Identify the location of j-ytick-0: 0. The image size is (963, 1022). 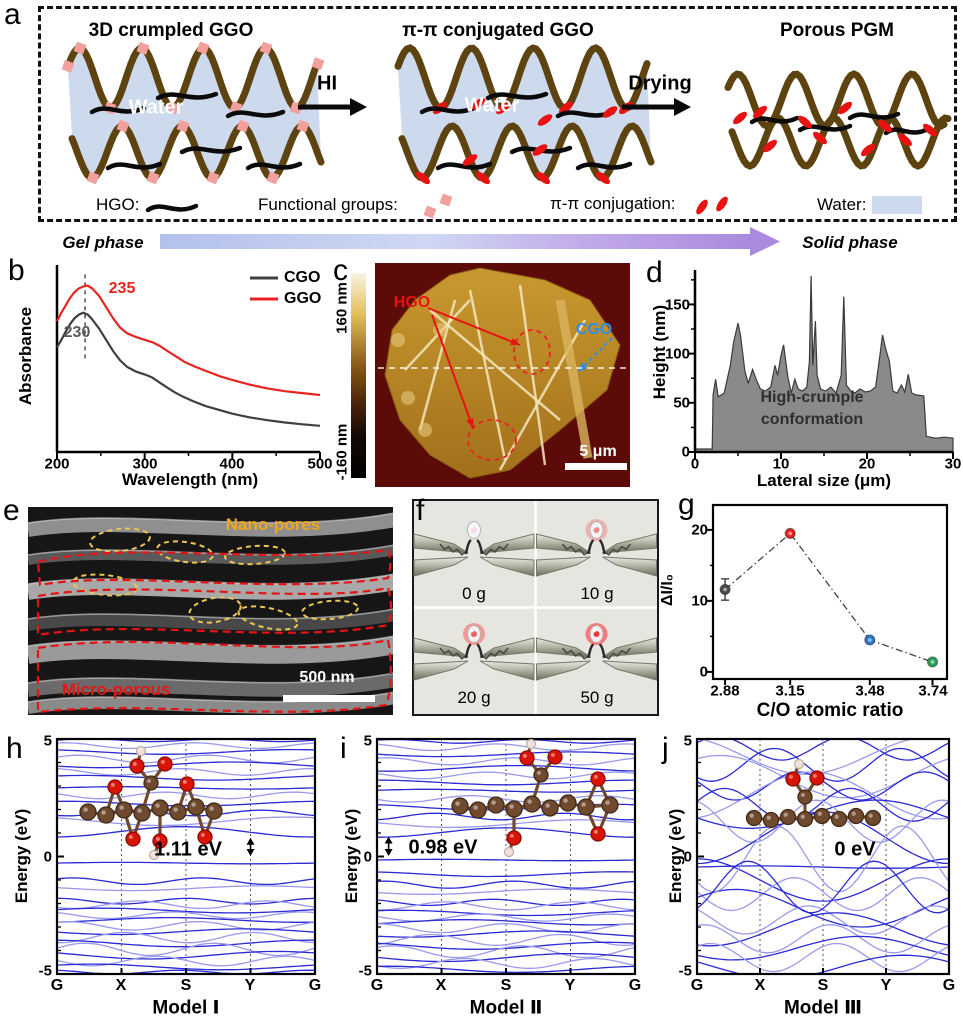
(687, 857).